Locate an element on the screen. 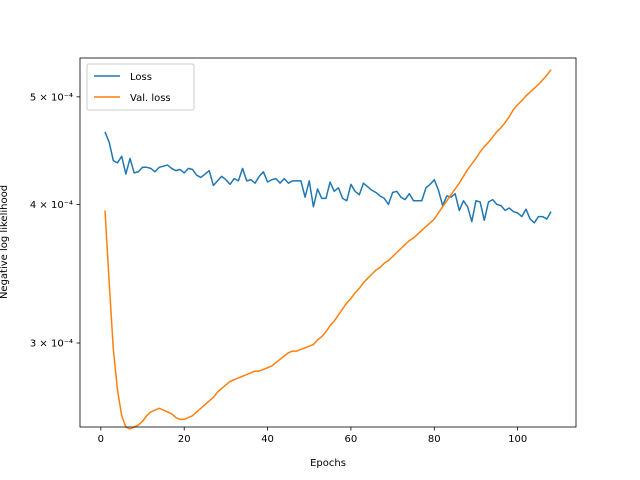 This screenshot has height=480, width=640. legend-label-1: Val. loss is located at coordinates (150, 98).